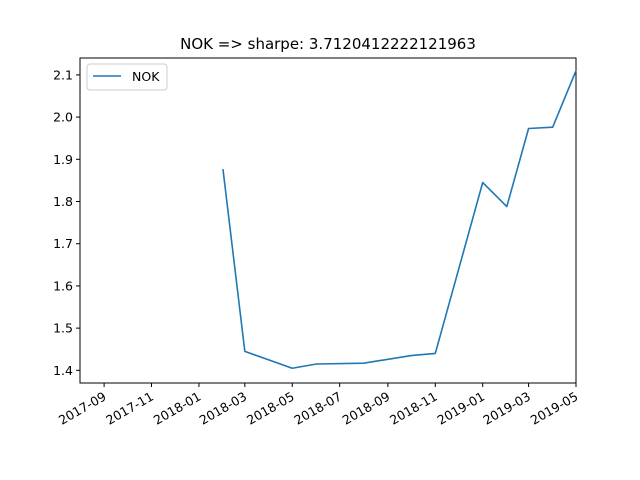  What do you see at coordinates (146, 76) in the screenshot?
I see `legend-label: NOK` at bounding box center [146, 76].